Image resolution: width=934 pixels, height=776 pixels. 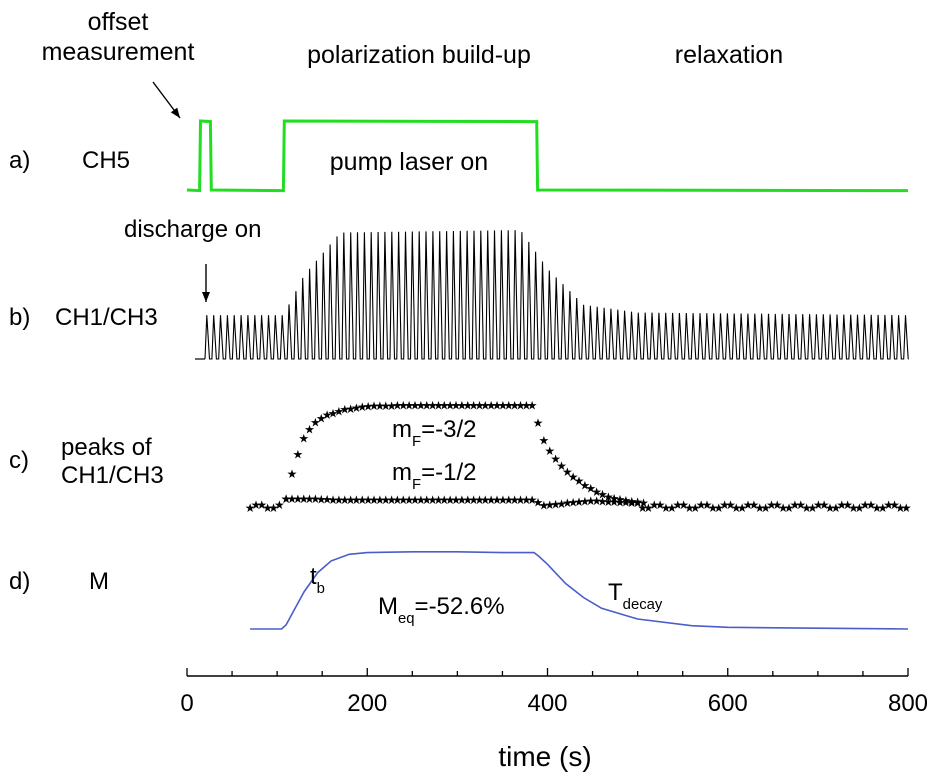 I want to click on annotation-mf-3-2: mF=-3/2, so click(x=434, y=433).